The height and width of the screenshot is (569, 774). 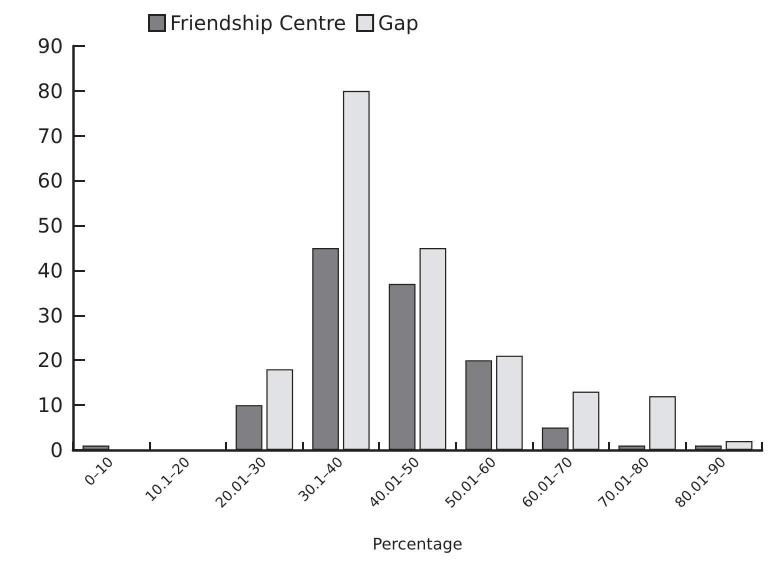 What do you see at coordinates (50, 315) in the screenshot?
I see `y-tick-label: 30` at bounding box center [50, 315].